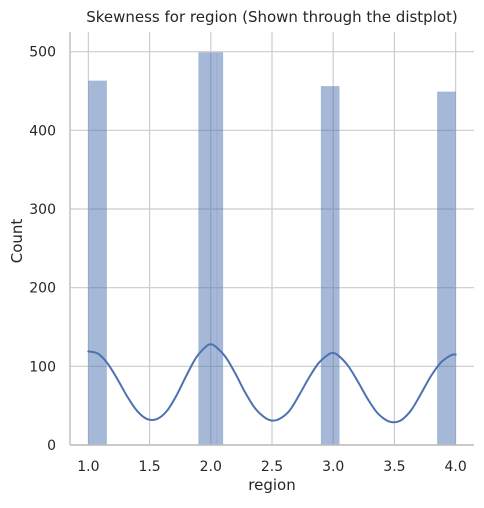 This screenshot has width=484, height=508. I want to click on y-tick-label: 0, so click(51, 446).